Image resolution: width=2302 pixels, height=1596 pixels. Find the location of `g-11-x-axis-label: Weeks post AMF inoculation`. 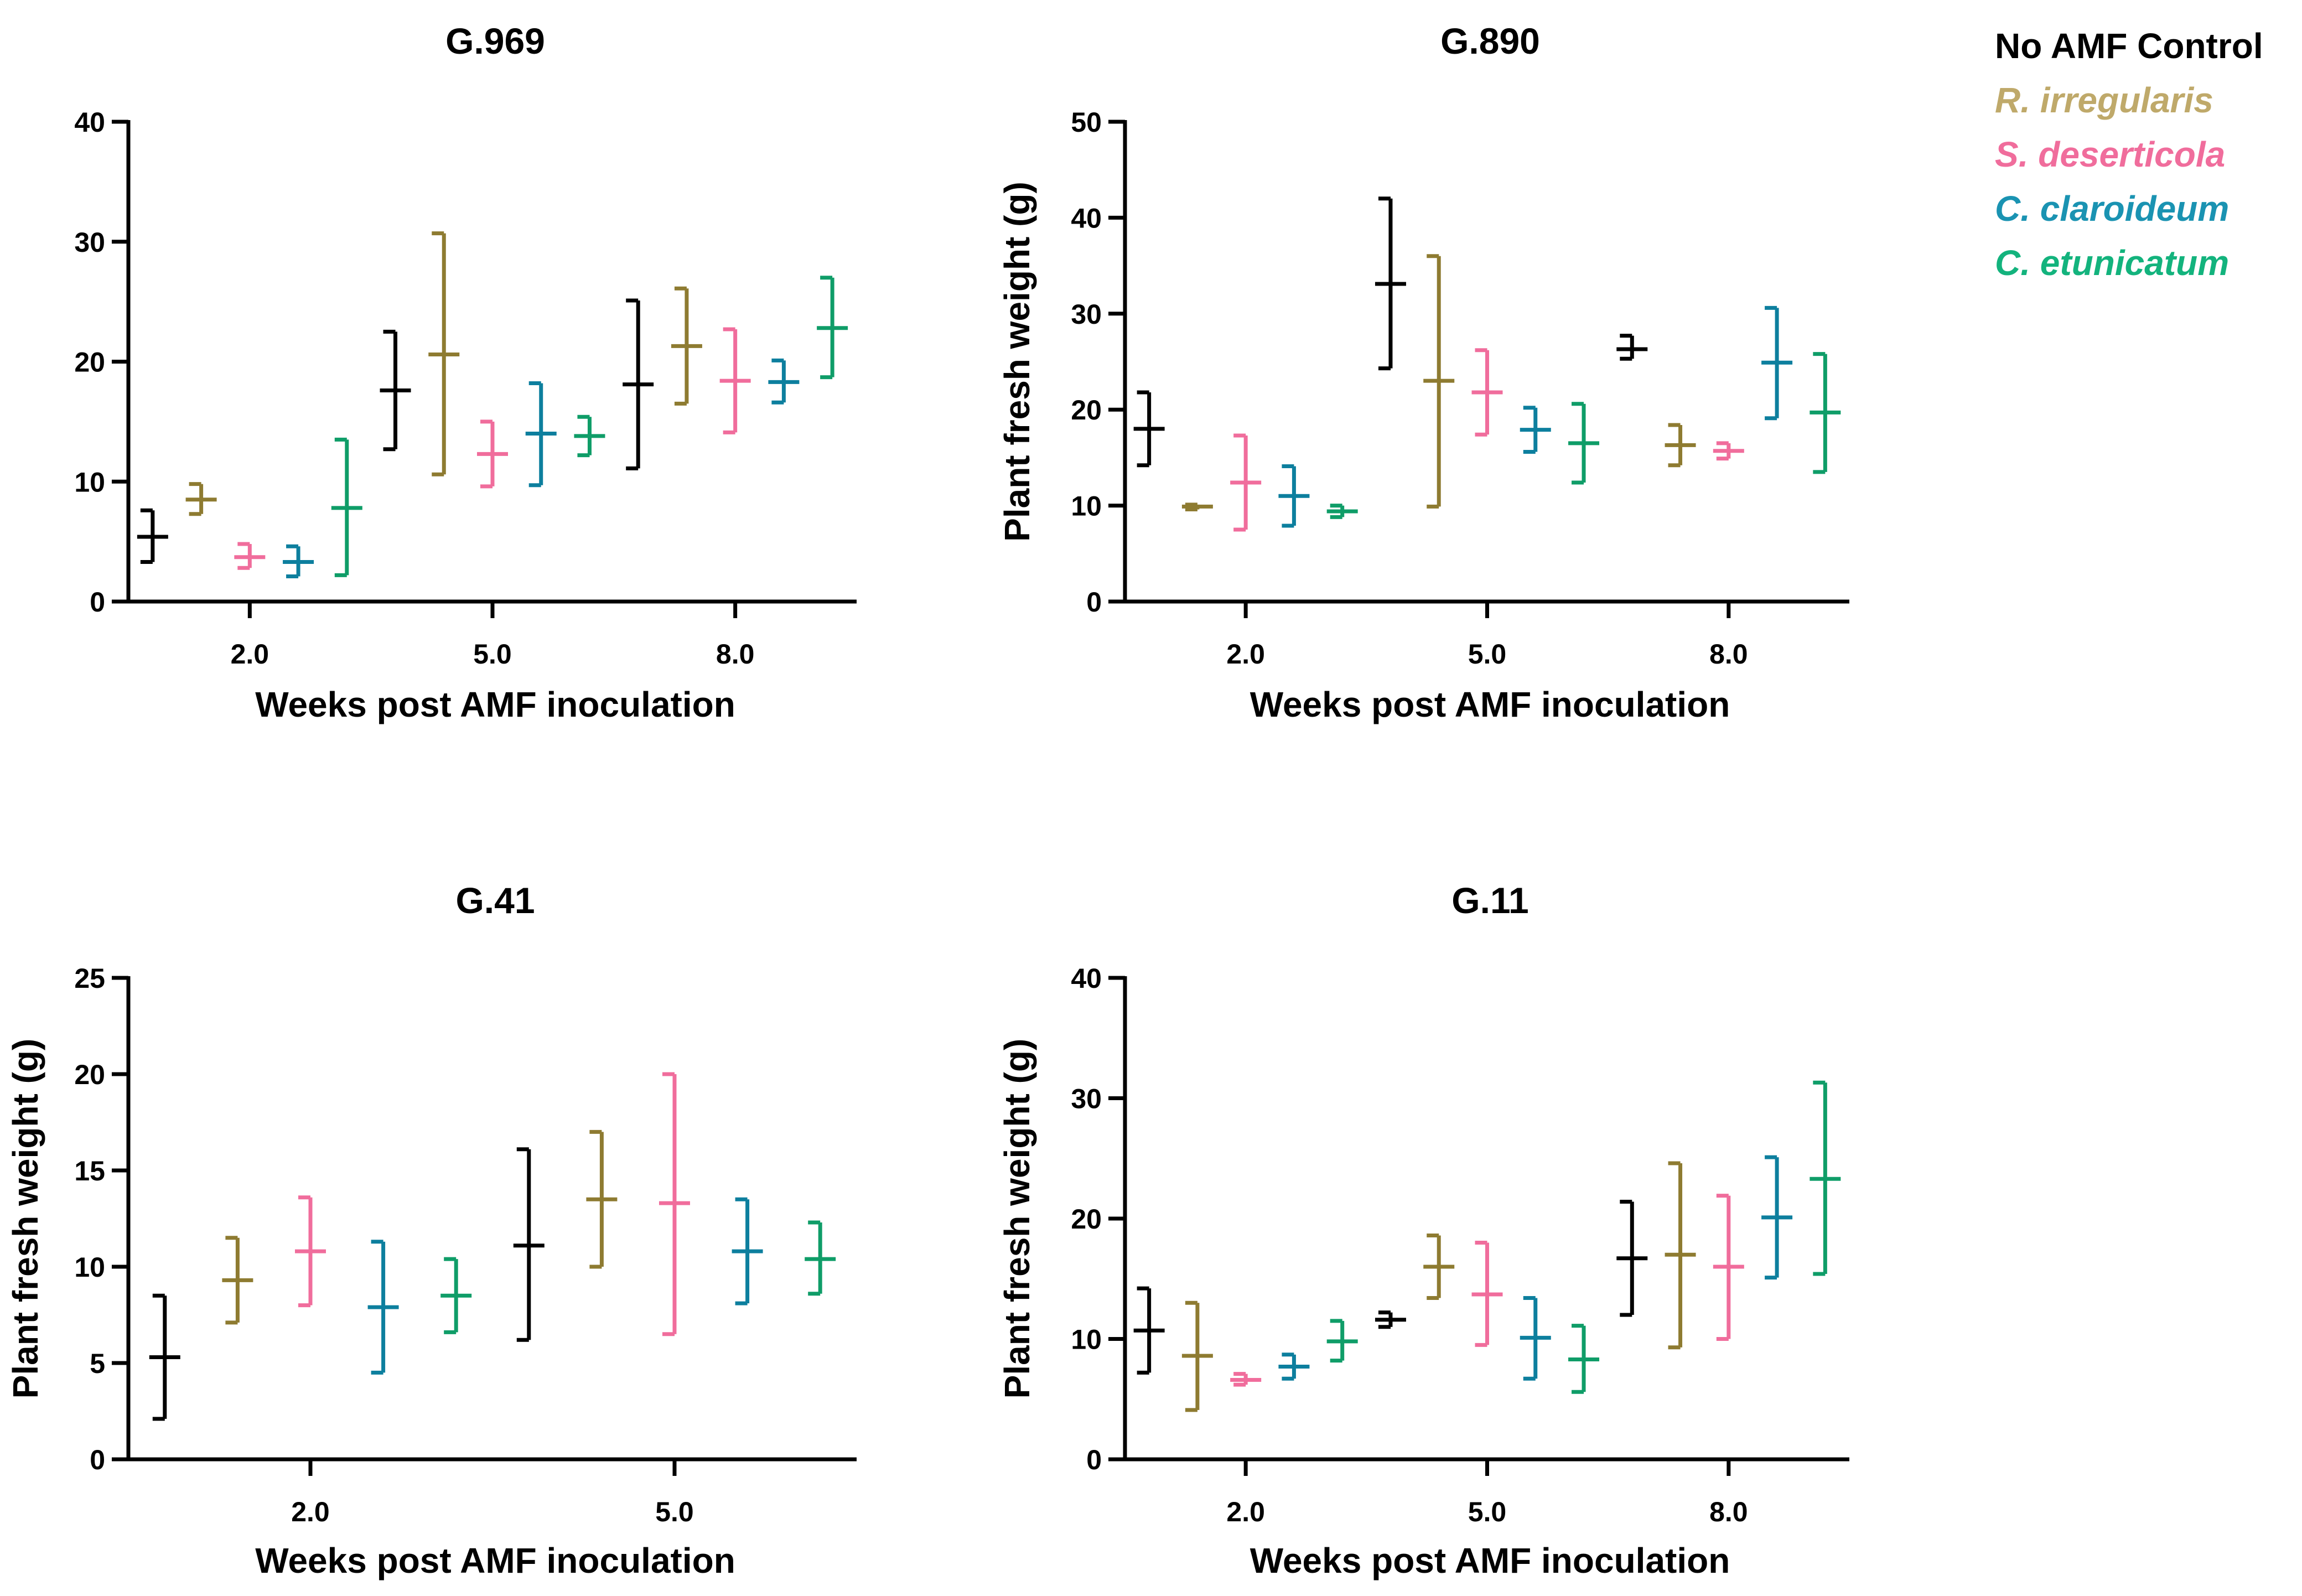

g-11-x-axis-label: Weeks post AMF inoculation is located at coordinates (1490, 1561).